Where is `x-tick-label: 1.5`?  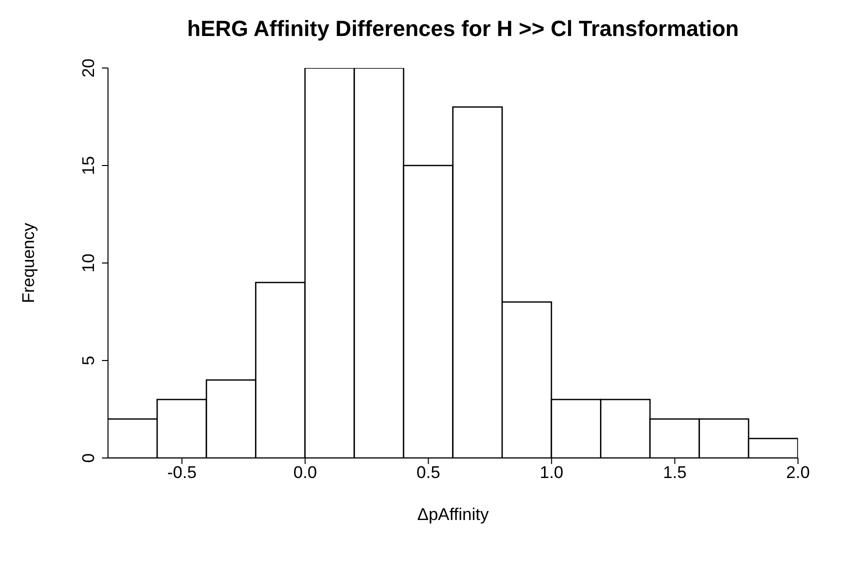 x-tick-label: 1.5 is located at coordinates (674, 472).